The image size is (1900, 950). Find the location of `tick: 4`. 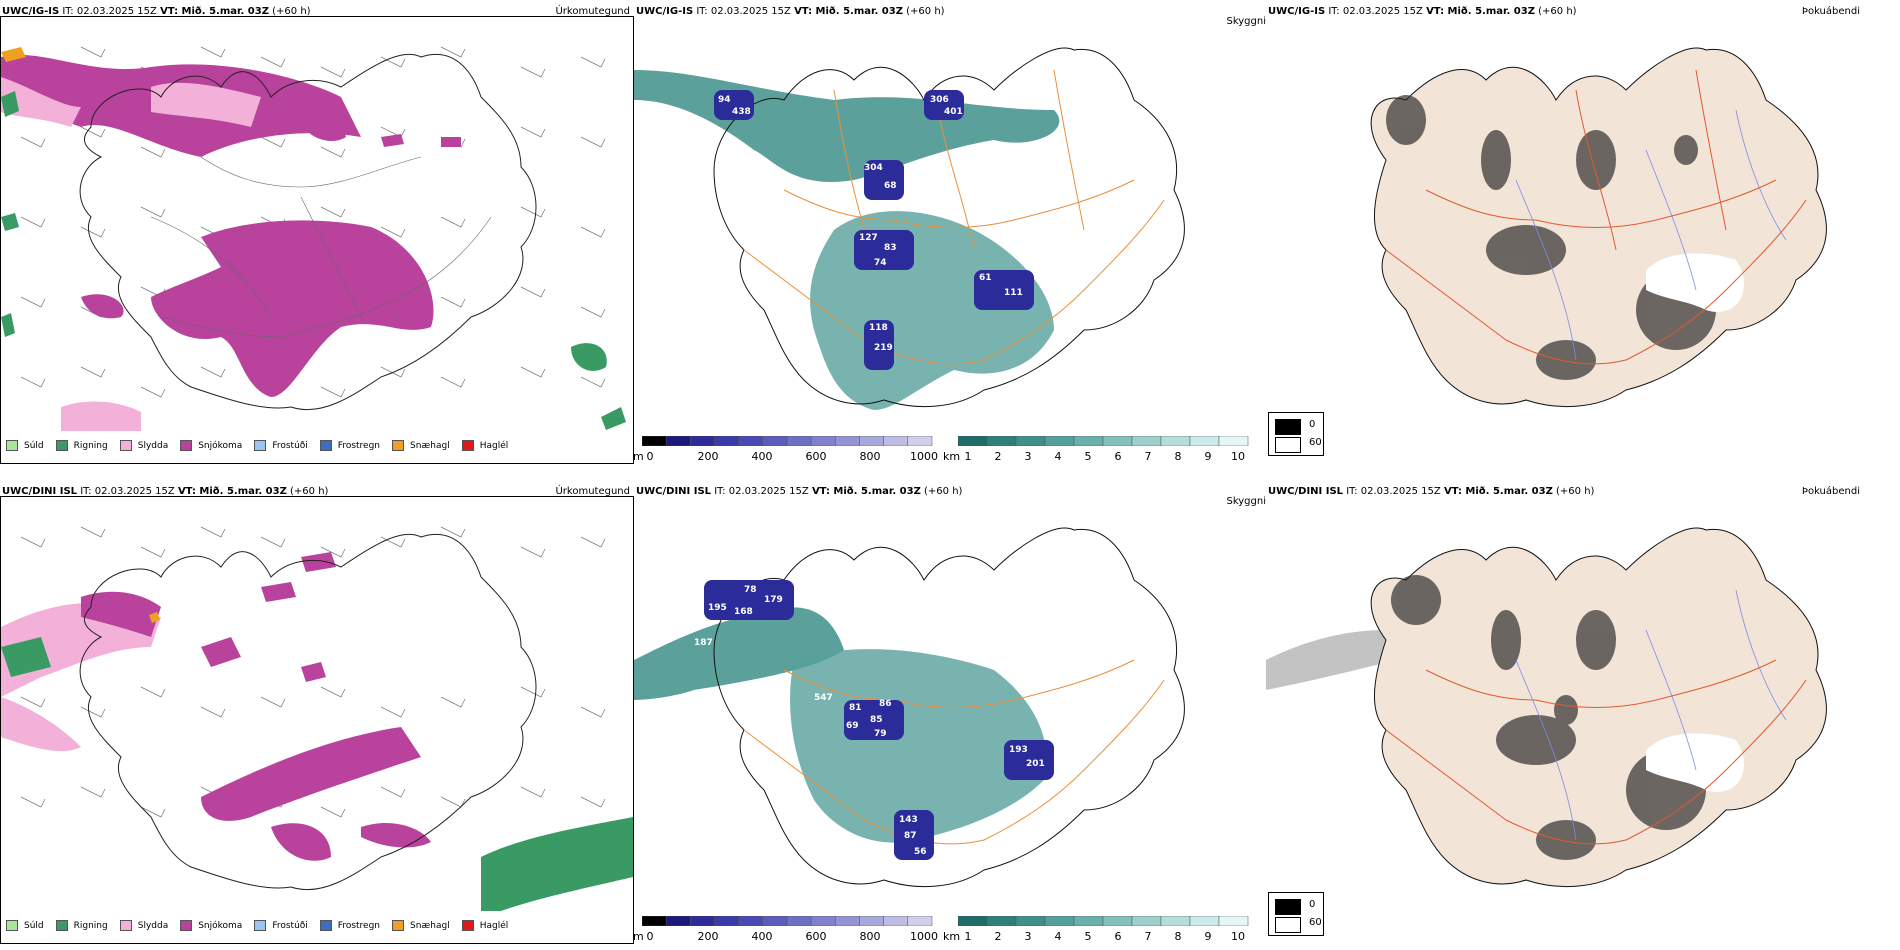

tick: 4 is located at coordinates (1058, 456).